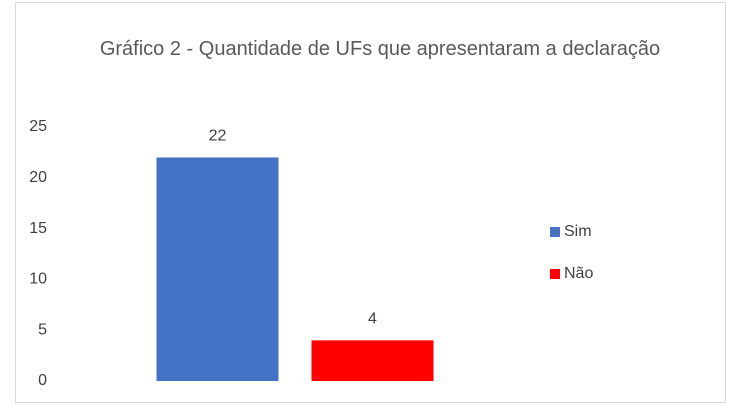 Image resolution: width=733 pixels, height=406 pixels. Describe the element at coordinates (578, 231) in the screenshot. I see `legend-label: Sim` at that location.